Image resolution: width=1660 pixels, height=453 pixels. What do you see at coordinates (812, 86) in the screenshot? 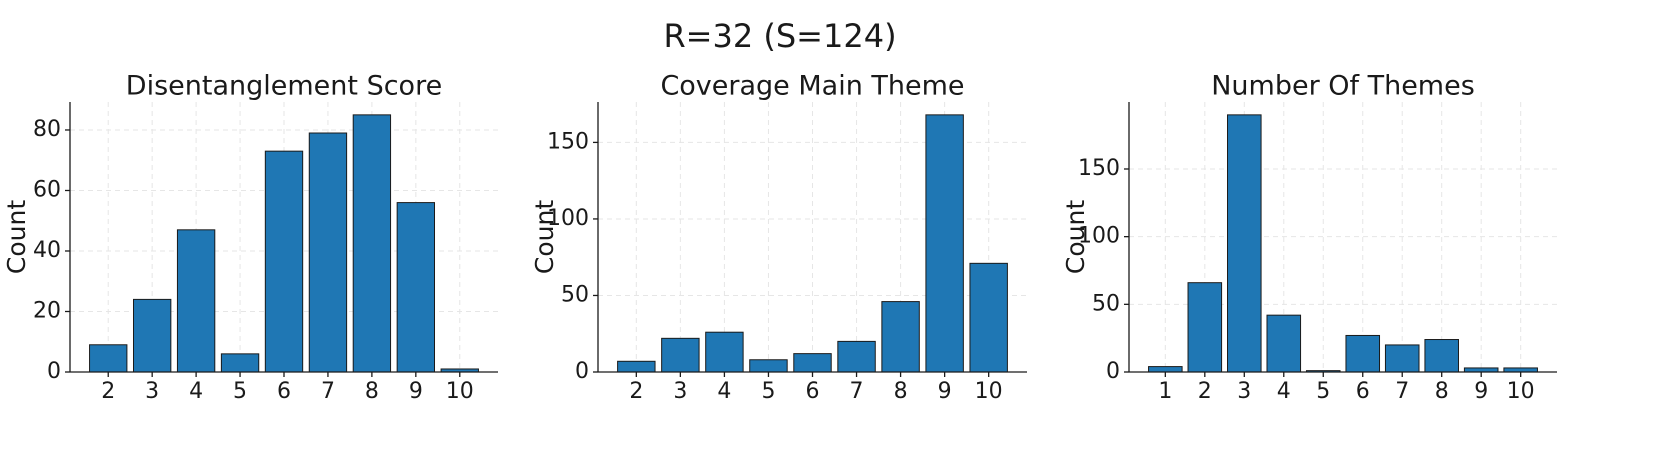
I see `subplot-title: Coverage Main Theme` at bounding box center [812, 86].